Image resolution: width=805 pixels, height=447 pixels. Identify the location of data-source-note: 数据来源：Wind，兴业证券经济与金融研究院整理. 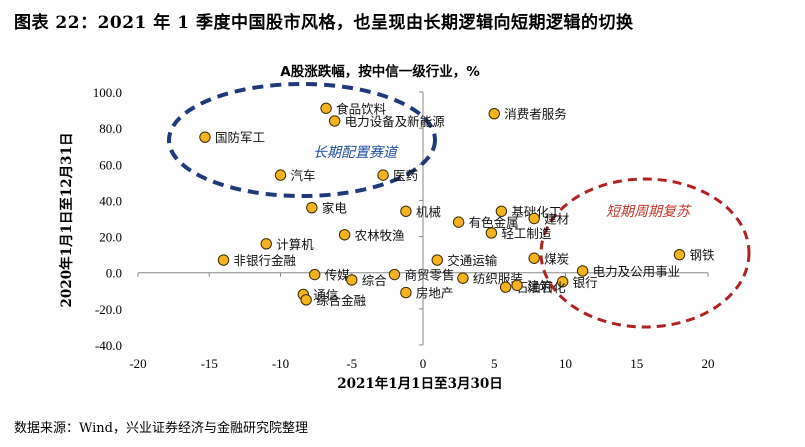
(161, 428).